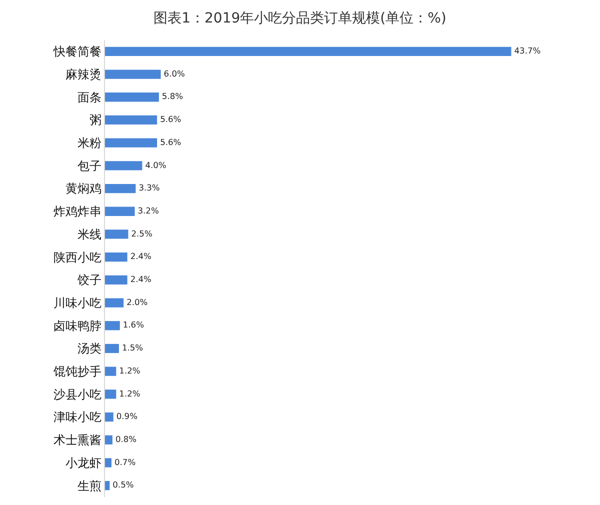 Image resolution: width=600 pixels, height=505 pixels. Describe the element at coordinates (125, 461) in the screenshot. I see `data-label: 0.7%` at that location.